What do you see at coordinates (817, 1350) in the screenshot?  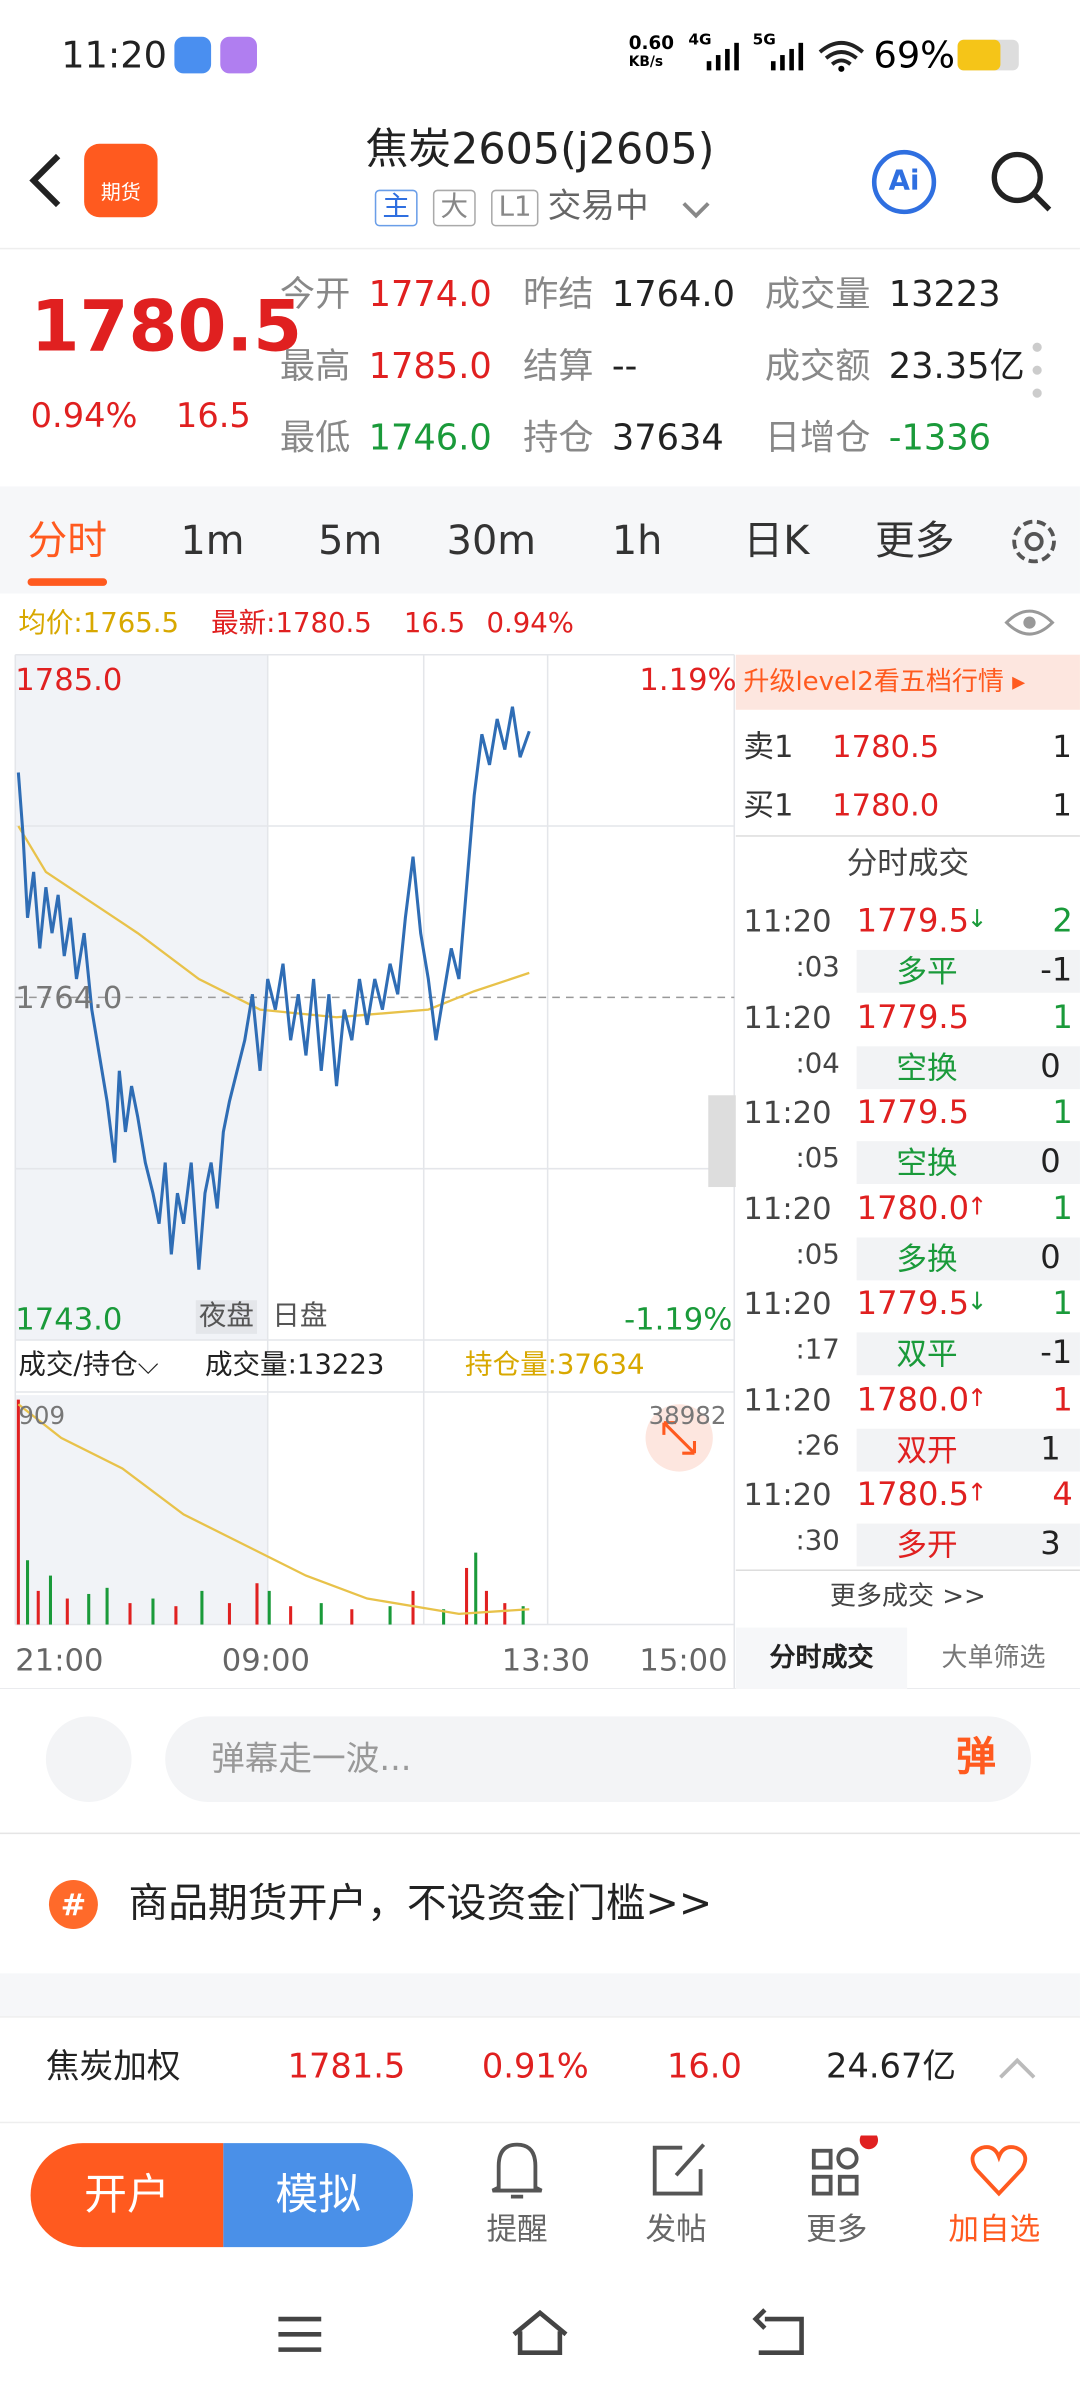 I see `trade-sec: :17` at bounding box center [817, 1350].